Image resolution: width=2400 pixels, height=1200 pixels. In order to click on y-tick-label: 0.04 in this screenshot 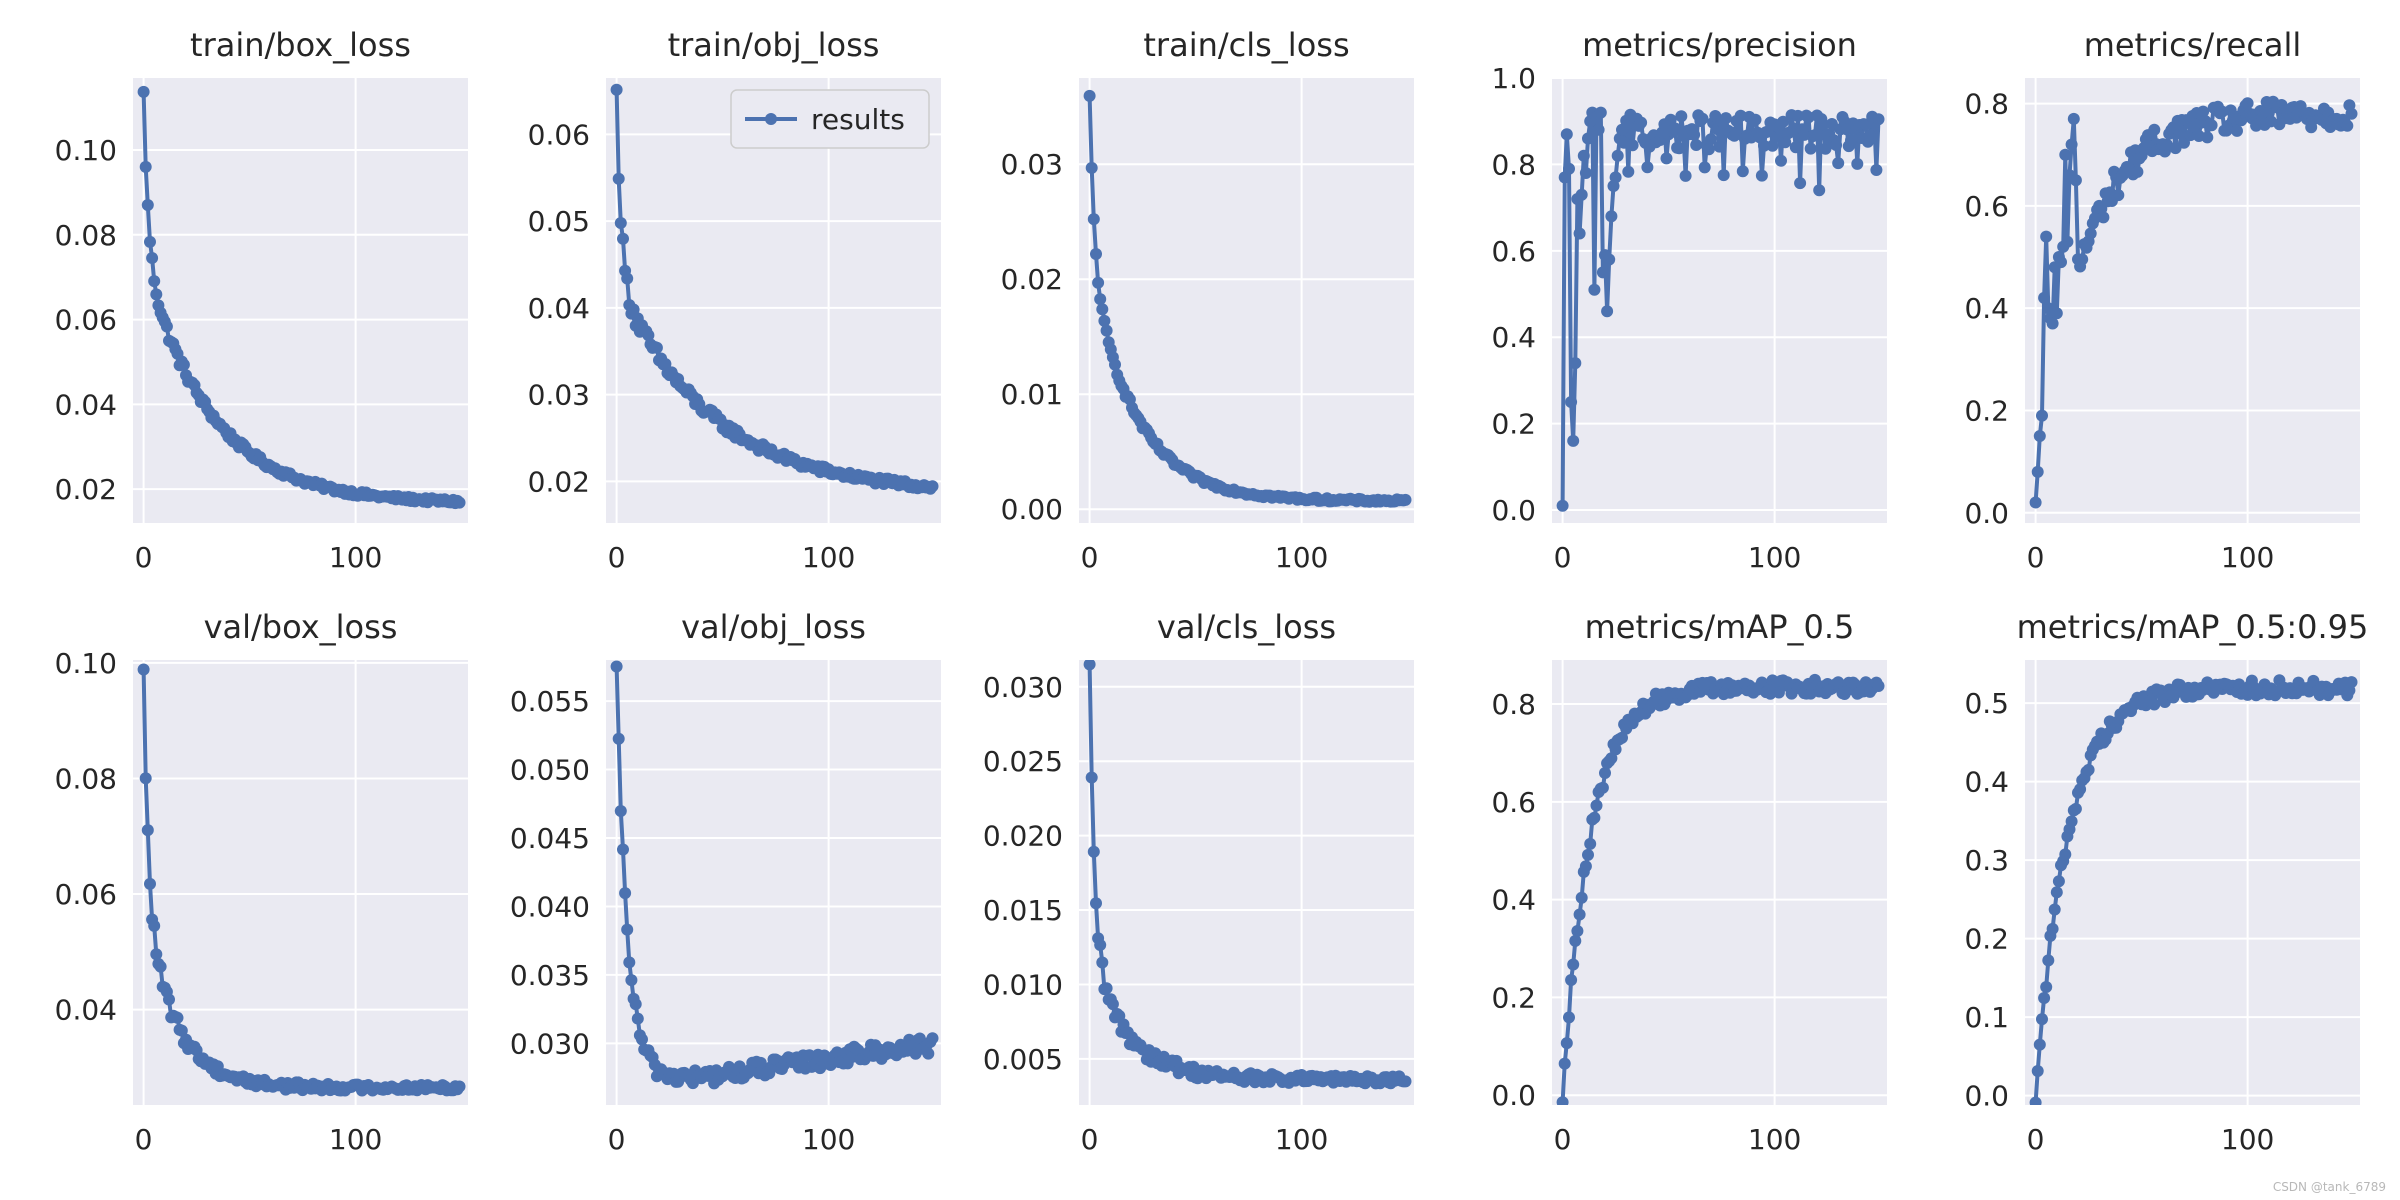, I will do `click(86, 1010)`.